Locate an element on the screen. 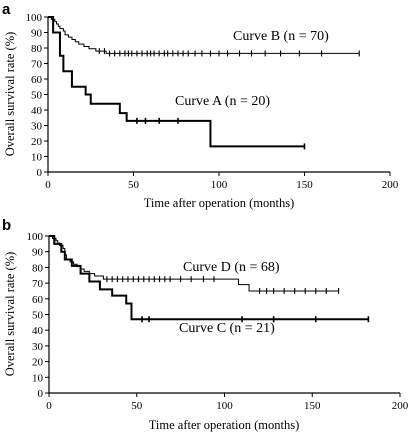 This screenshot has width=409, height=434. y-axis-title-b: Overall survival rate (%) is located at coordinates (10, 314).